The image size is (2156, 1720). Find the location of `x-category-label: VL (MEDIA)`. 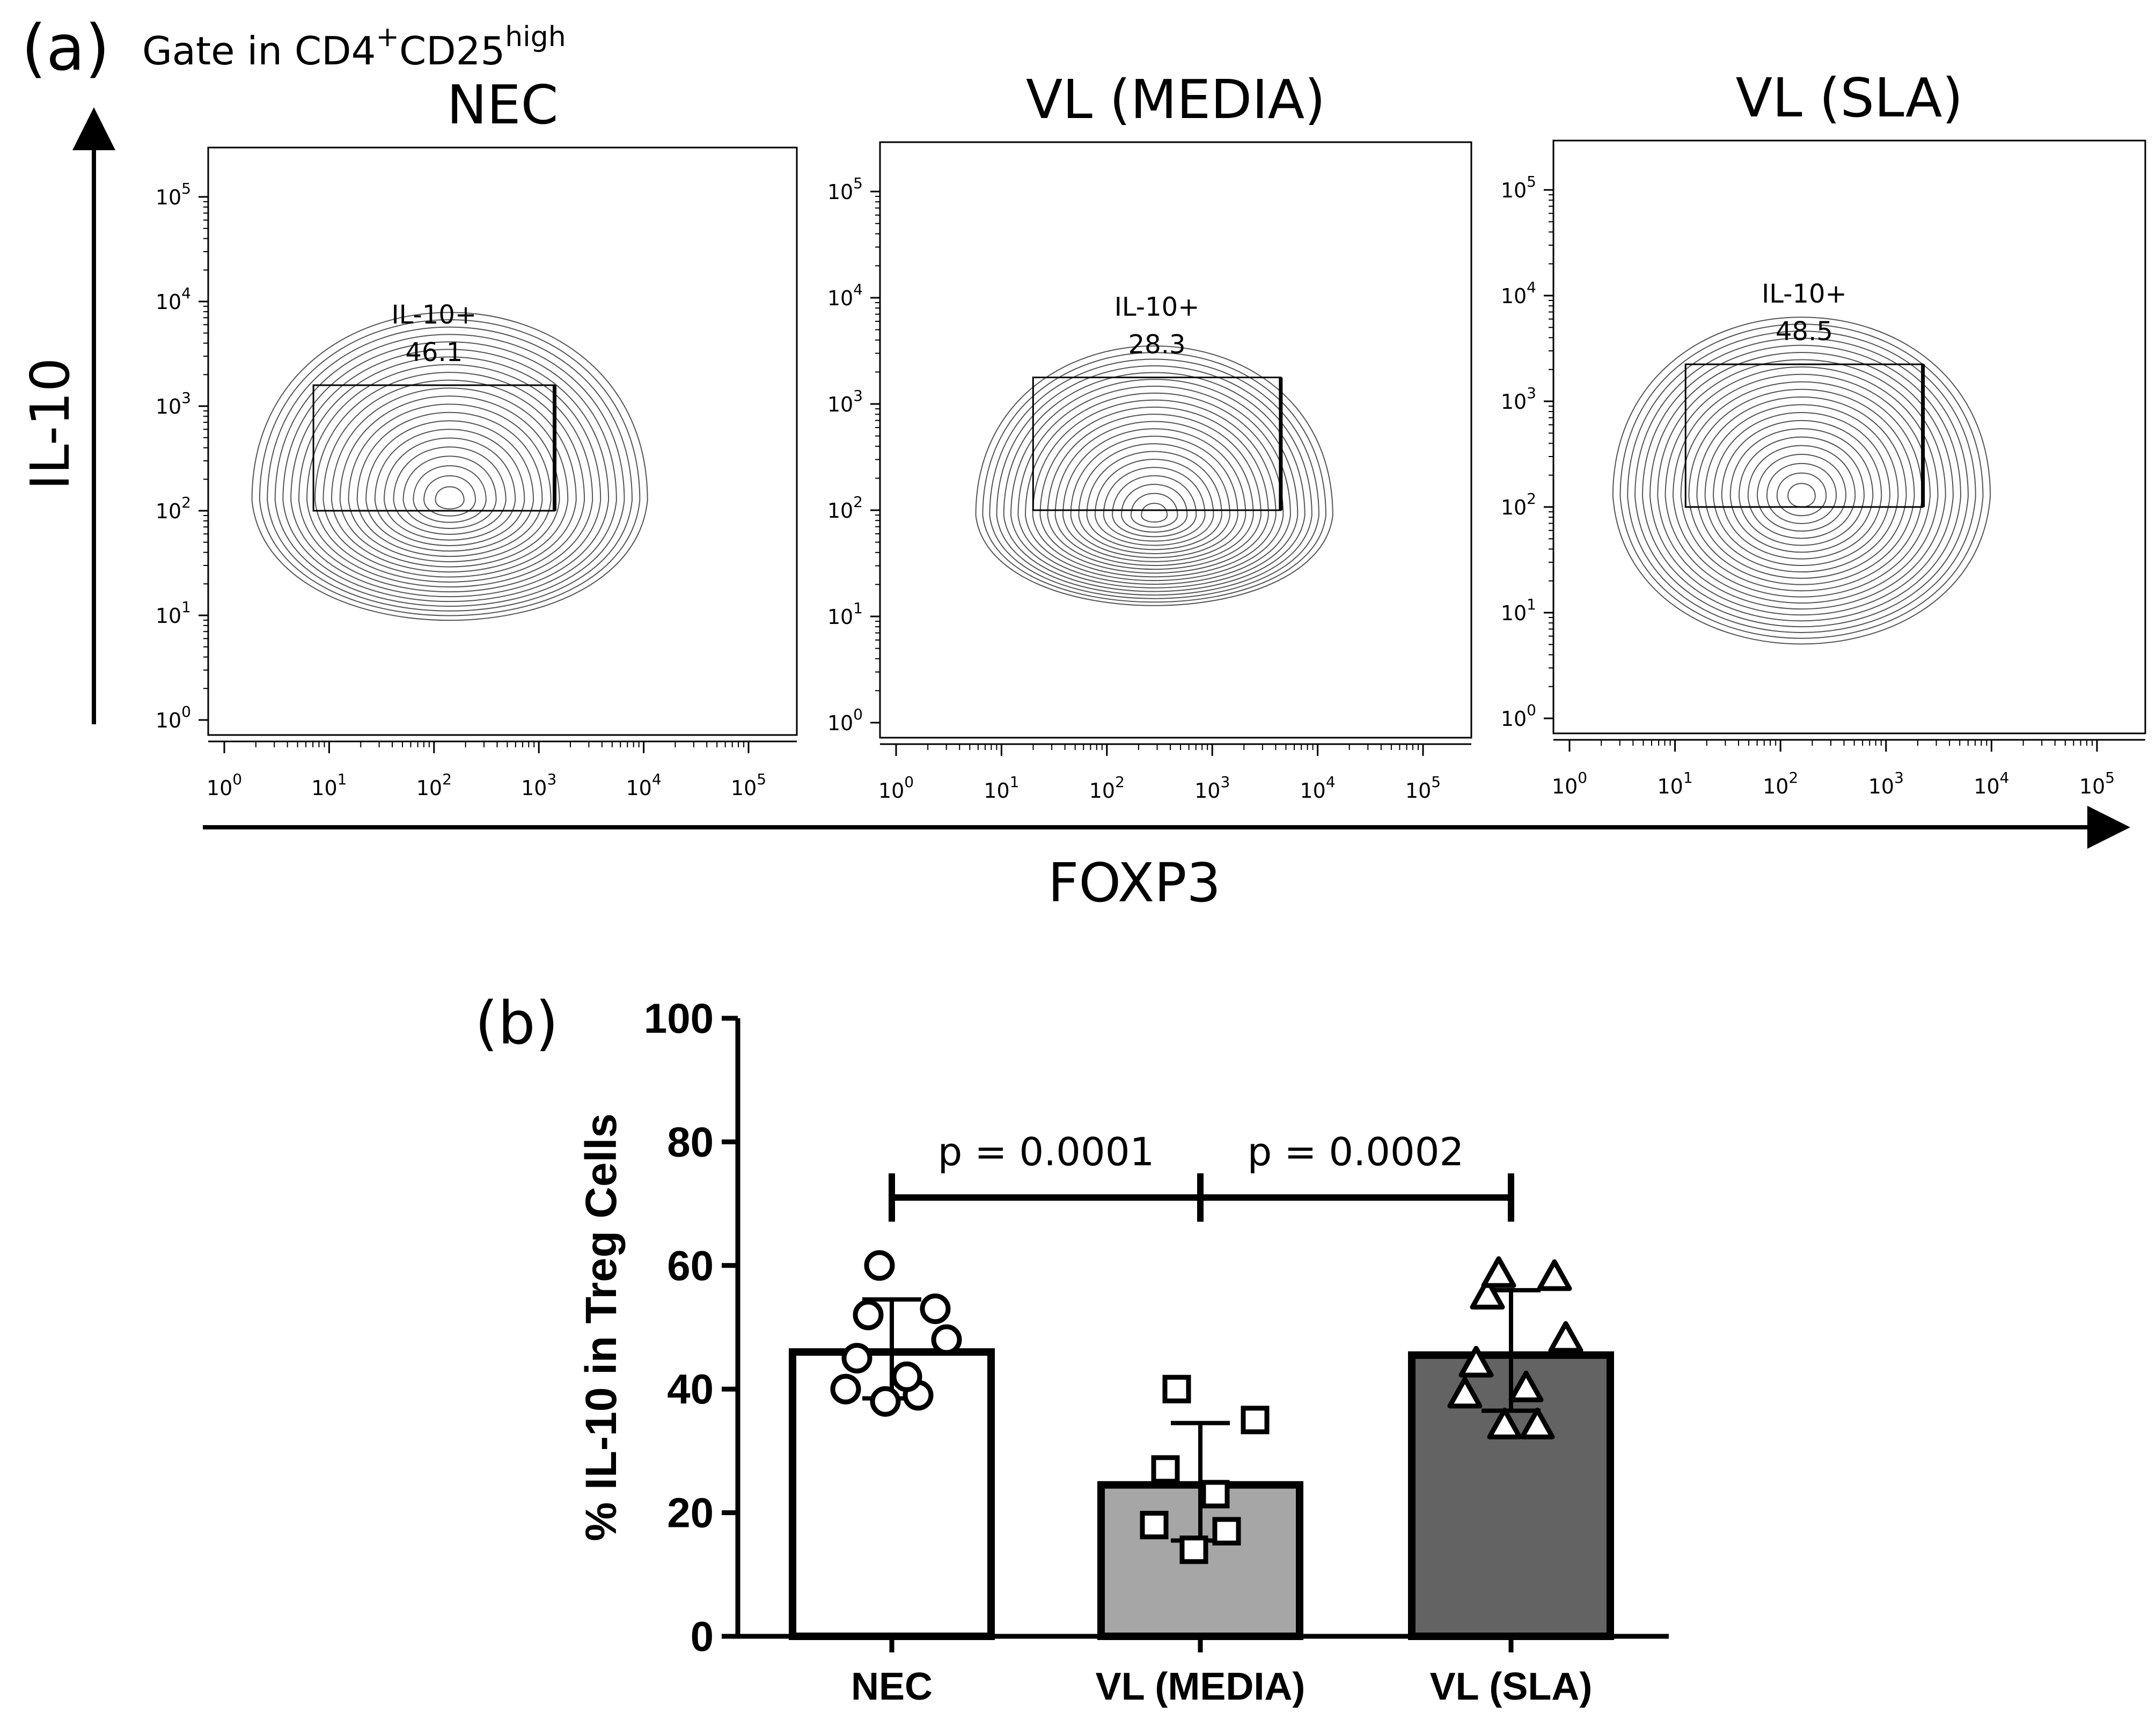

x-category-label: VL (MEDIA) is located at coordinates (1201, 1686).